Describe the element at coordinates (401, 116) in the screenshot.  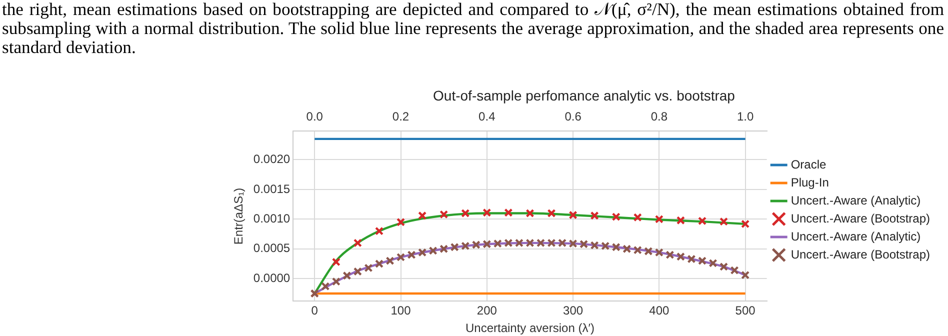
I see `x2-tick-label: 0.2` at that location.